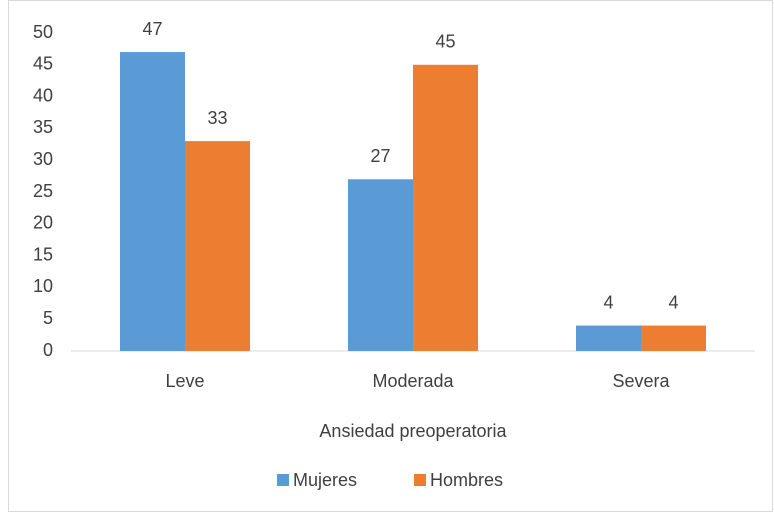 The image size is (774, 518). I want to click on data-label: 47, so click(152, 29).